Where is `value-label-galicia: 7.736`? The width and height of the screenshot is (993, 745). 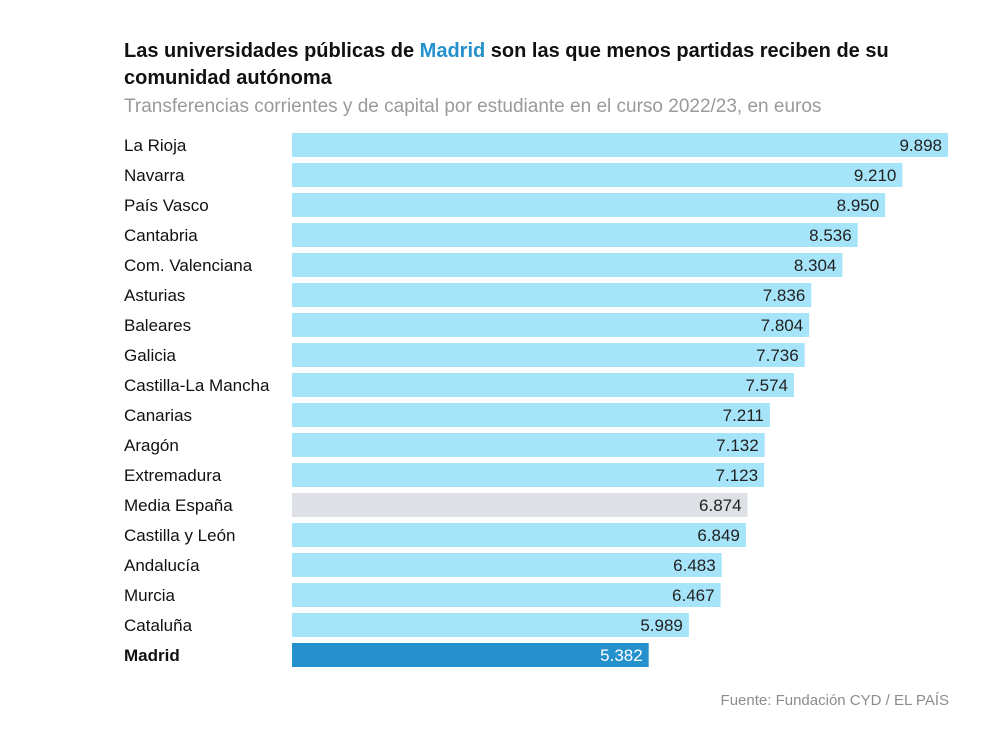 value-label-galicia: 7.736 is located at coordinates (777, 355).